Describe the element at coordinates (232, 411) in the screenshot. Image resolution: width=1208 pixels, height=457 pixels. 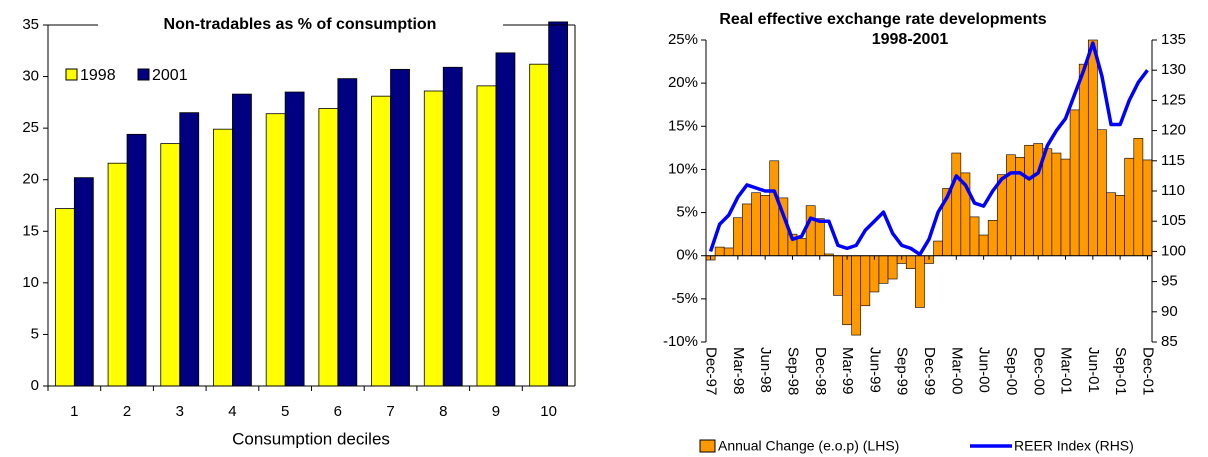
I see `x-tick-label: 4` at that location.